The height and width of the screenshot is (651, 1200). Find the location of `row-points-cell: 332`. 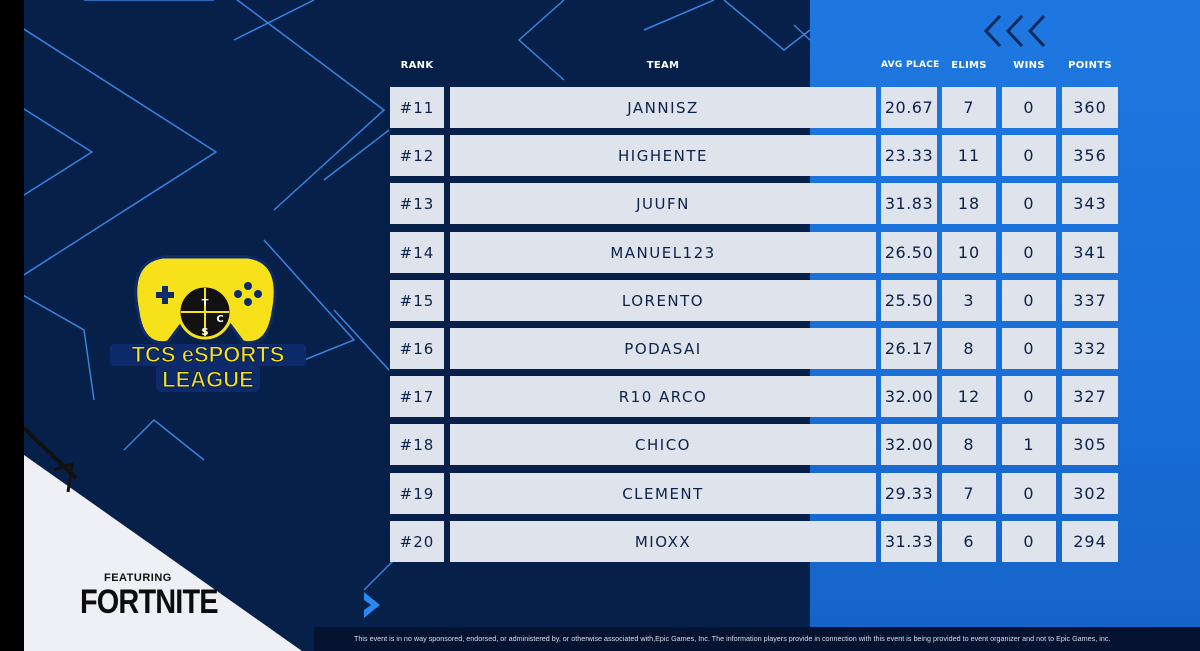

row-points-cell: 332 is located at coordinates (1090, 348).